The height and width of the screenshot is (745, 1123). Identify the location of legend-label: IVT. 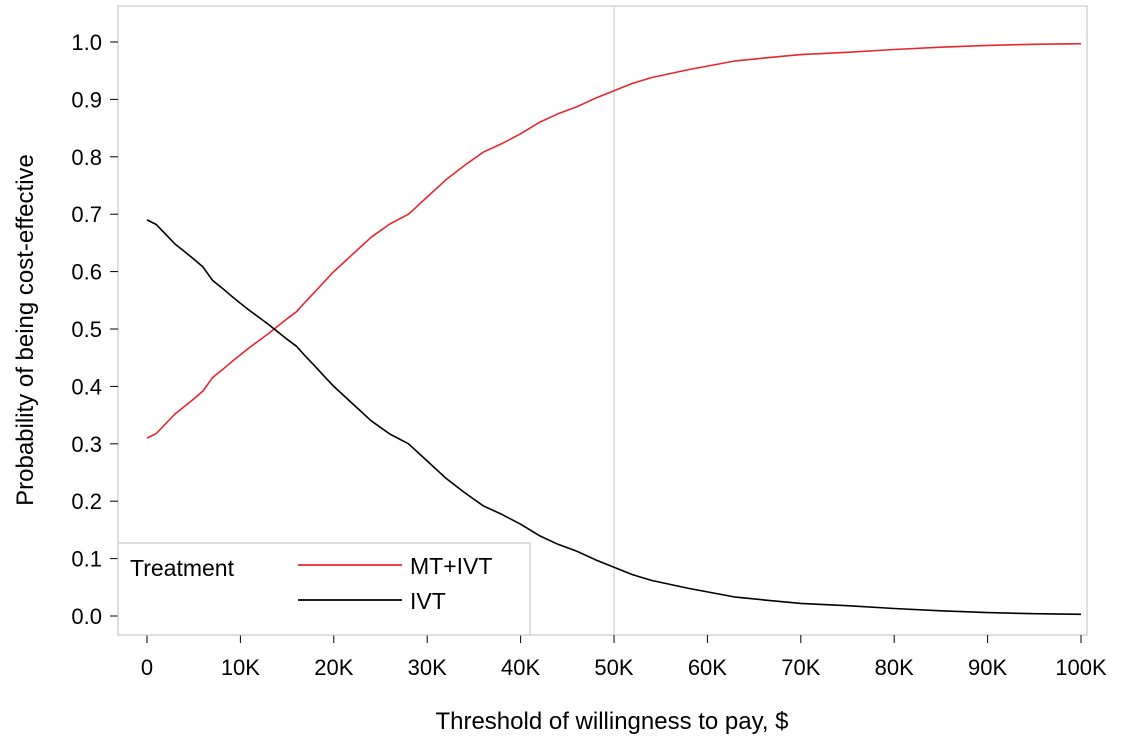
(428, 601).